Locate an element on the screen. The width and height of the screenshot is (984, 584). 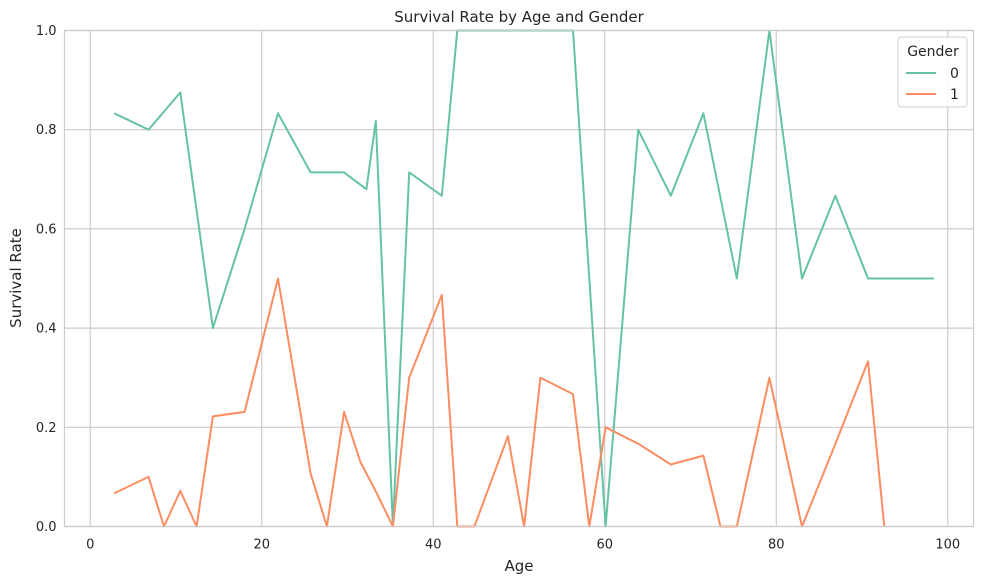
legend: Gender 0 1 is located at coordinates (932, 72).